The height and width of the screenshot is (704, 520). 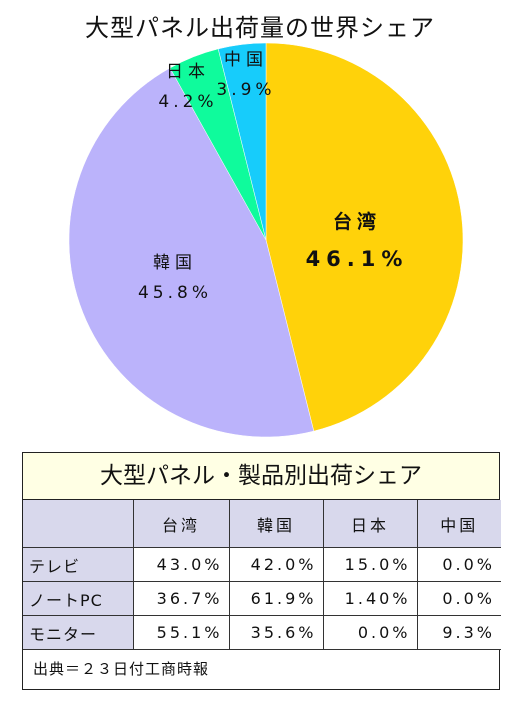 I want to click on table-row: テレビ 43.0% 42.0% 15.0% 0.0%, so click(x=262, y=564).